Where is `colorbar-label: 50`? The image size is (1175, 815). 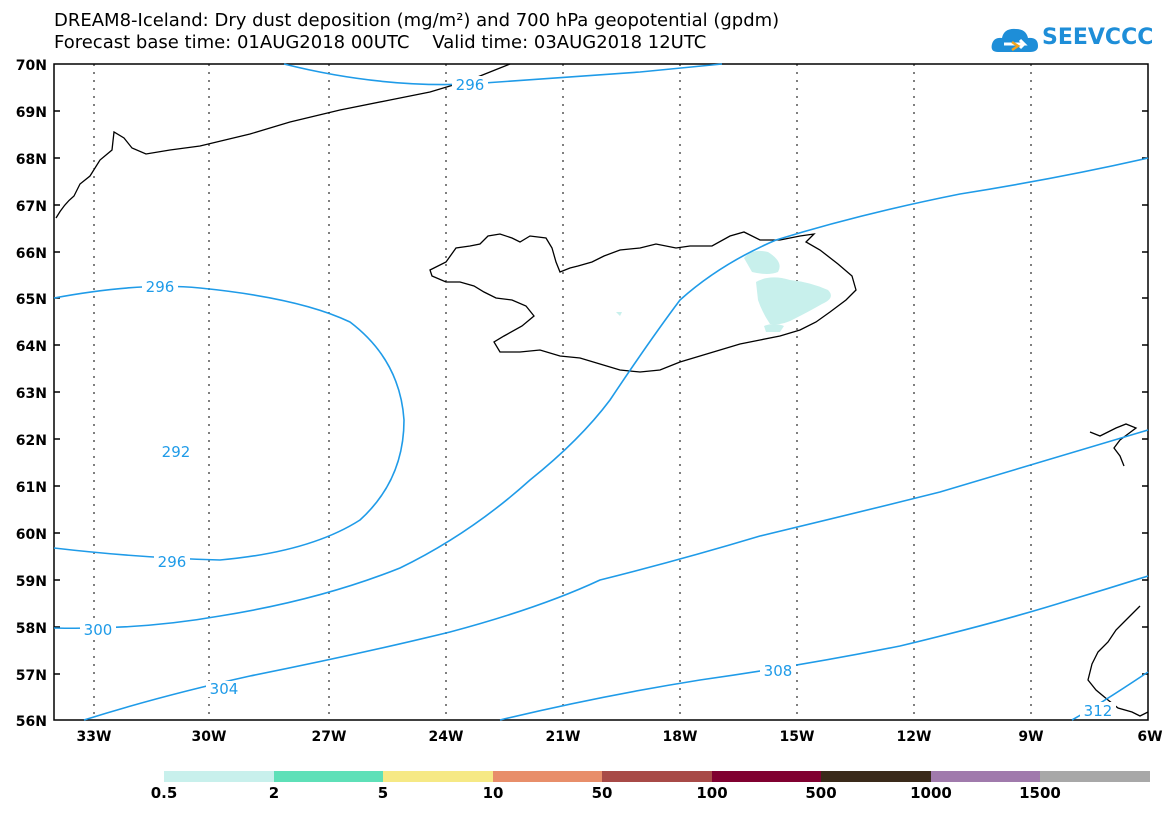
colorbar-label: 50 is located at coordinates (602, 793).